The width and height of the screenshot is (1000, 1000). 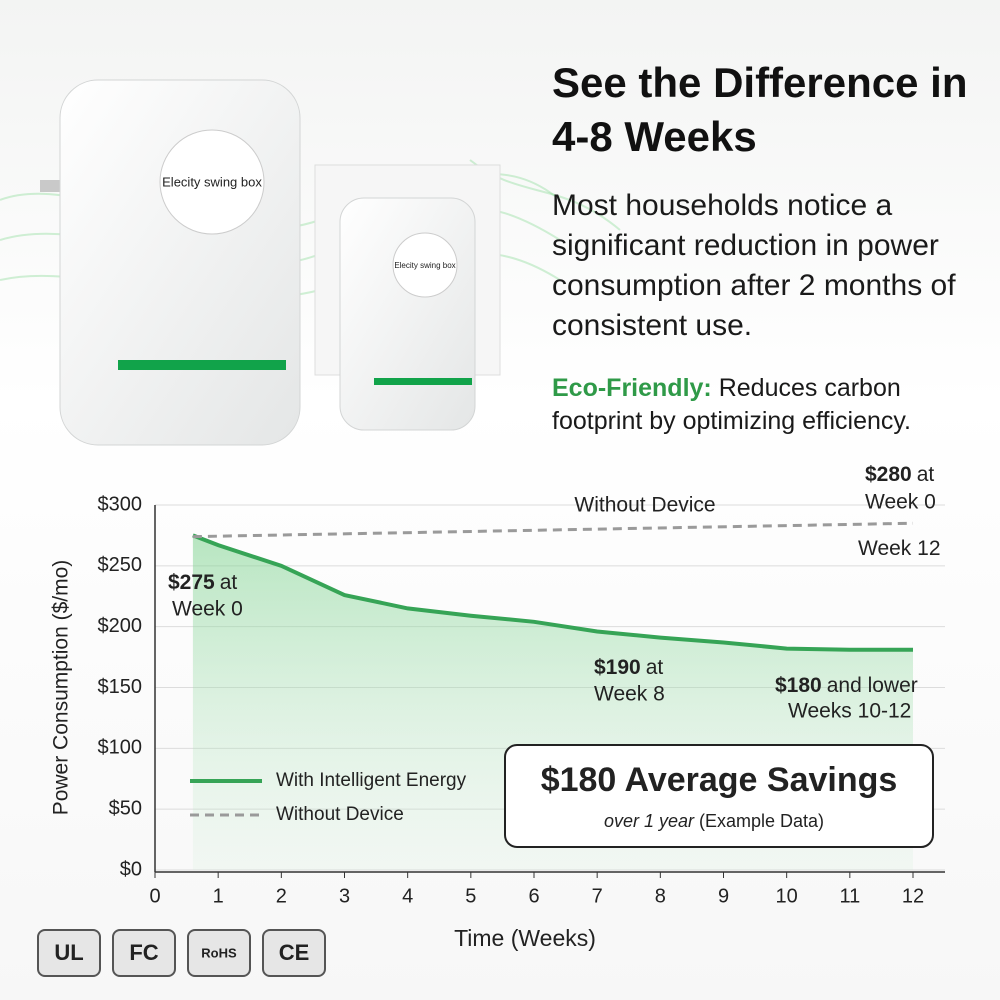 What do you see at coordinates (849, 896) in the screenshot?
I see `x-tick-label: 11` at bounding box center [849, 896].